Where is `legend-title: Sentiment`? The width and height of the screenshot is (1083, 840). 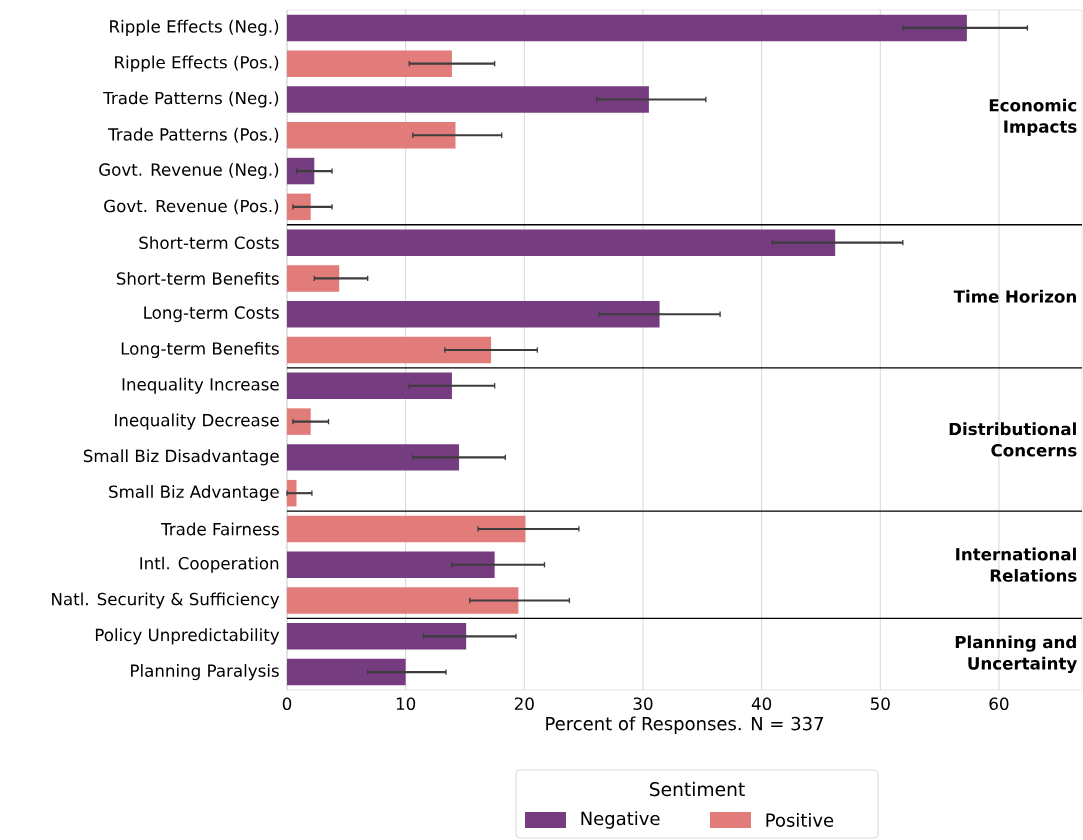
legend-title: Sentiment is located at coordinates (697, 789).